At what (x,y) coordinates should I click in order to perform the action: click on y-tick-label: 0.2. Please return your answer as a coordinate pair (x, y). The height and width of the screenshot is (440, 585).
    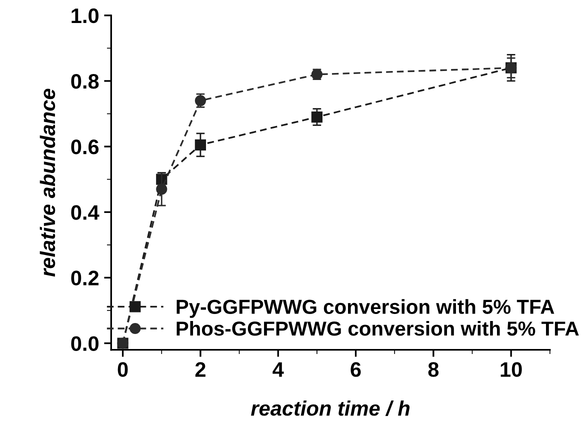
    Looking at the image, I should click on (85, 278).